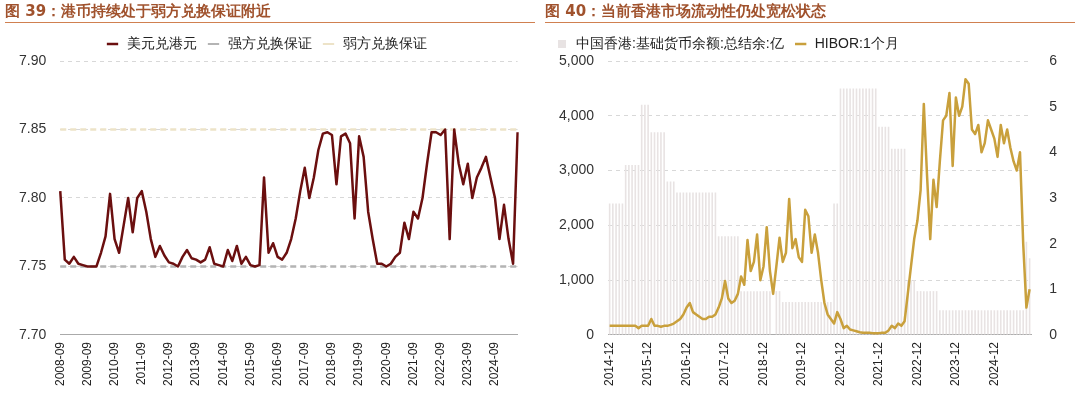 This screenshot has height=393, width=1080. What do you see at coordinates (810, 11) in the screenshot?
I see `chart-title: 图 40：当前香港市场流动性仍处宽松状态` at bounding box center [810, 11].